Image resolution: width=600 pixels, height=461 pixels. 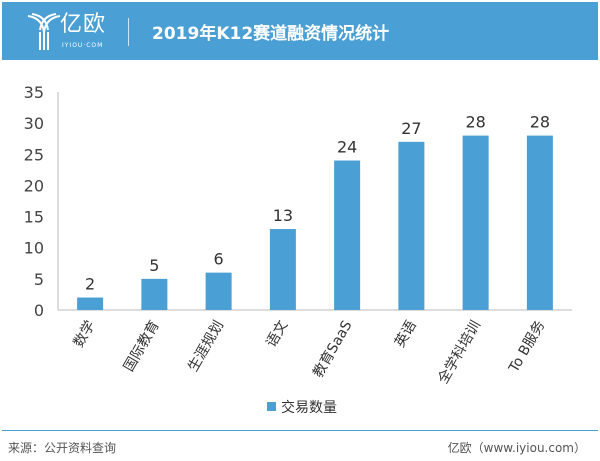 What do you see at coordinates (83, 45) in the screenshot?
I see `logo-subtext: IYIOU·COM` at bounding box center [83, 45].